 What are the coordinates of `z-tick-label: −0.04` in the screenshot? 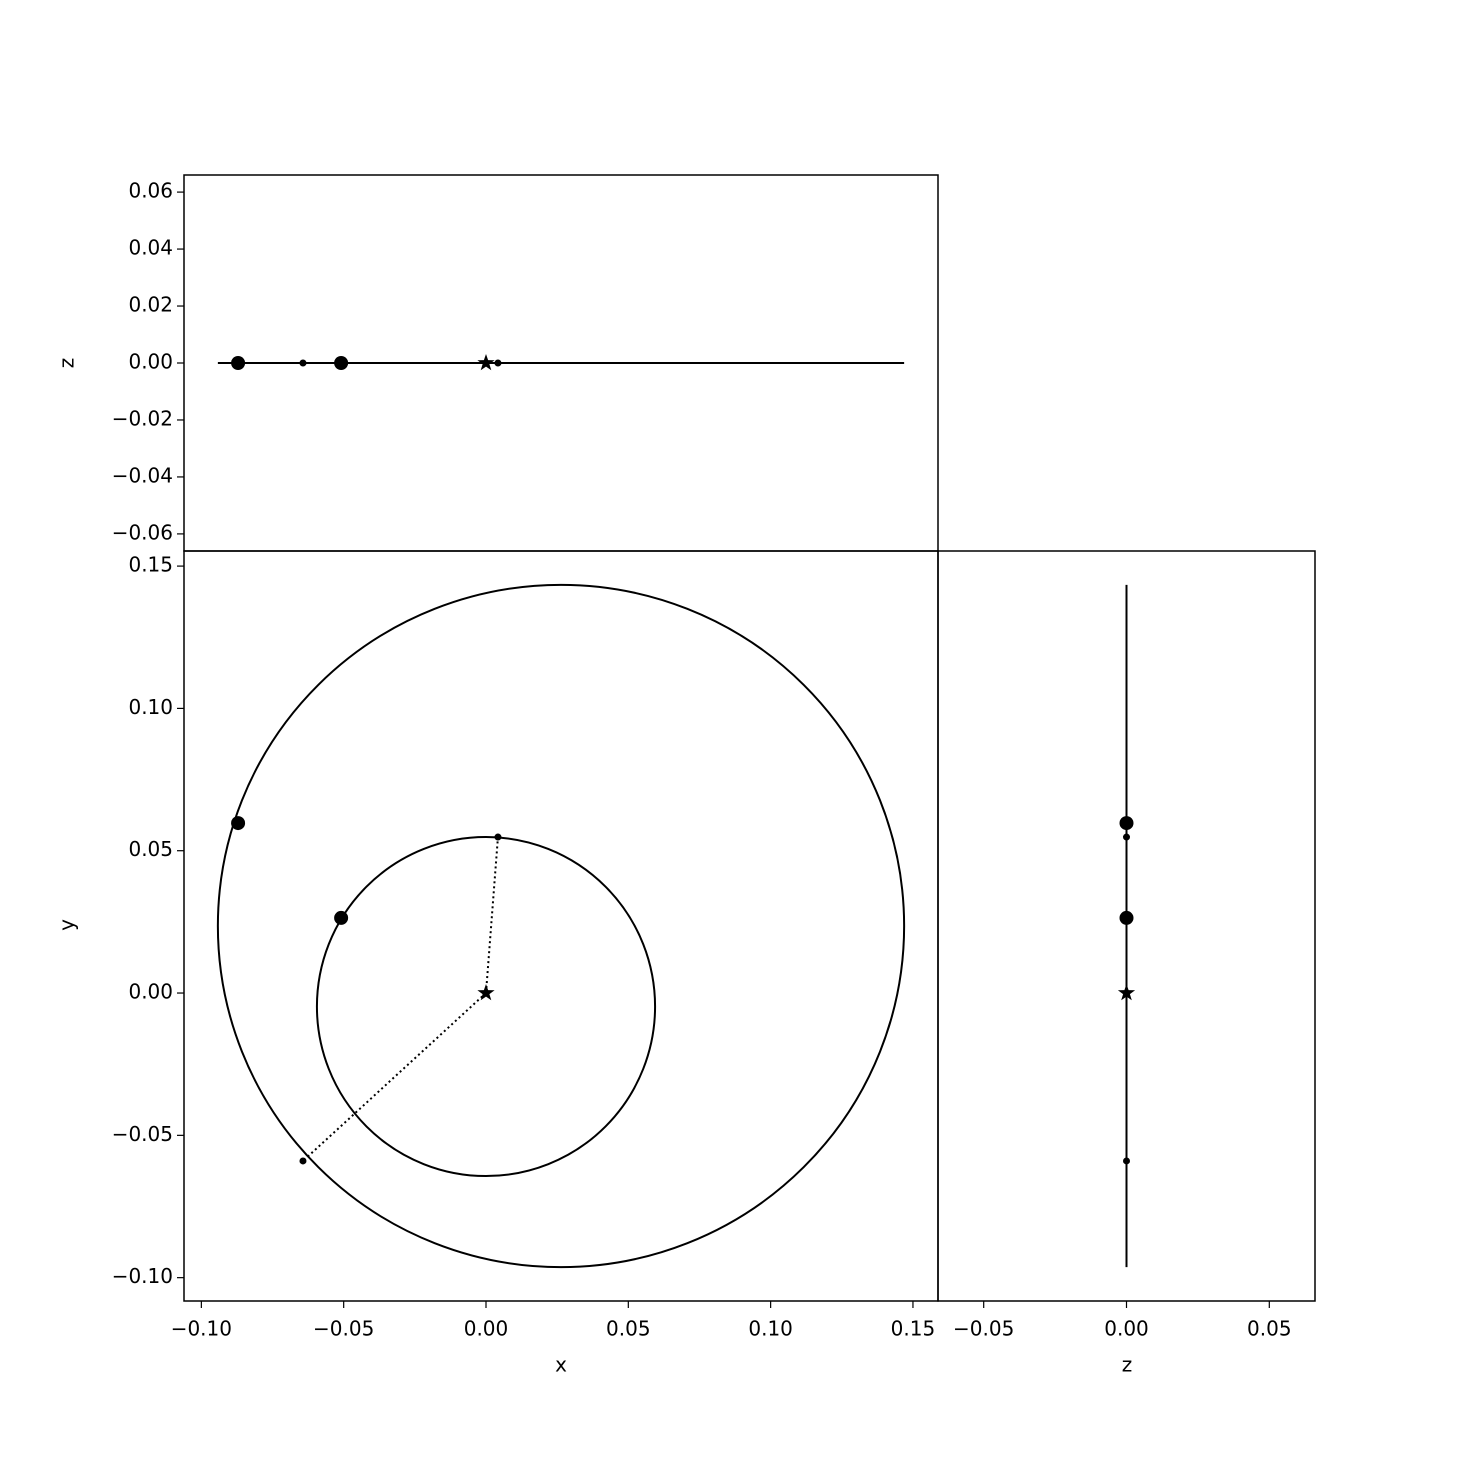 It's located at (142, 475).